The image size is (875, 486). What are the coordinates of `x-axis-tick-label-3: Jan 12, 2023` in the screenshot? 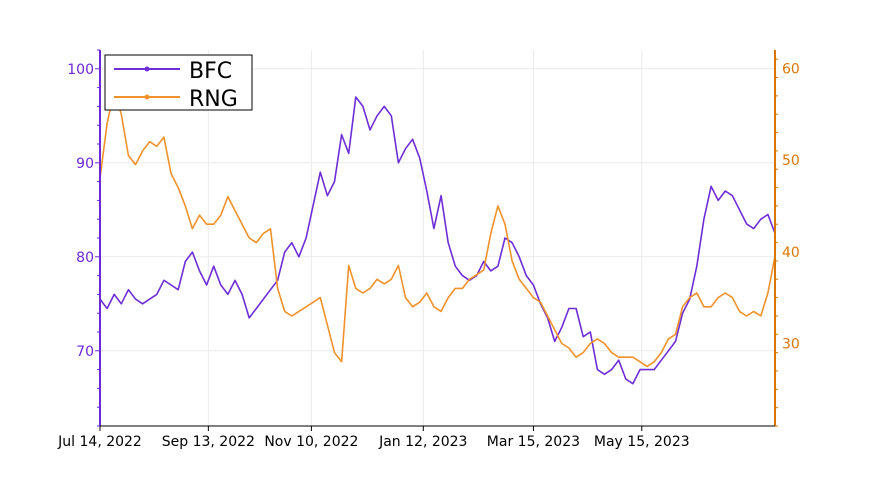 It's located at (422, 442).